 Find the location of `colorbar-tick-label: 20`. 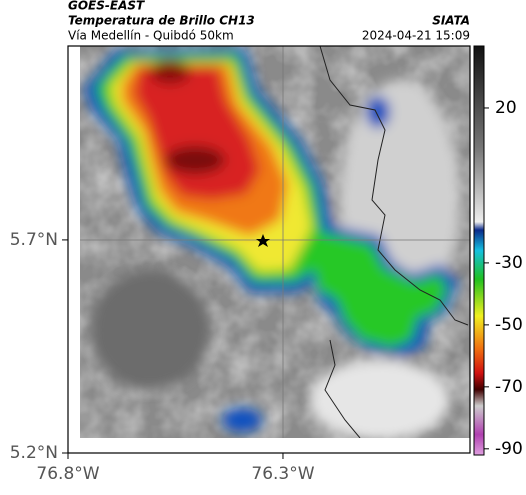

colorbar-tick-label: 20 is located at coordinates (506, 108).